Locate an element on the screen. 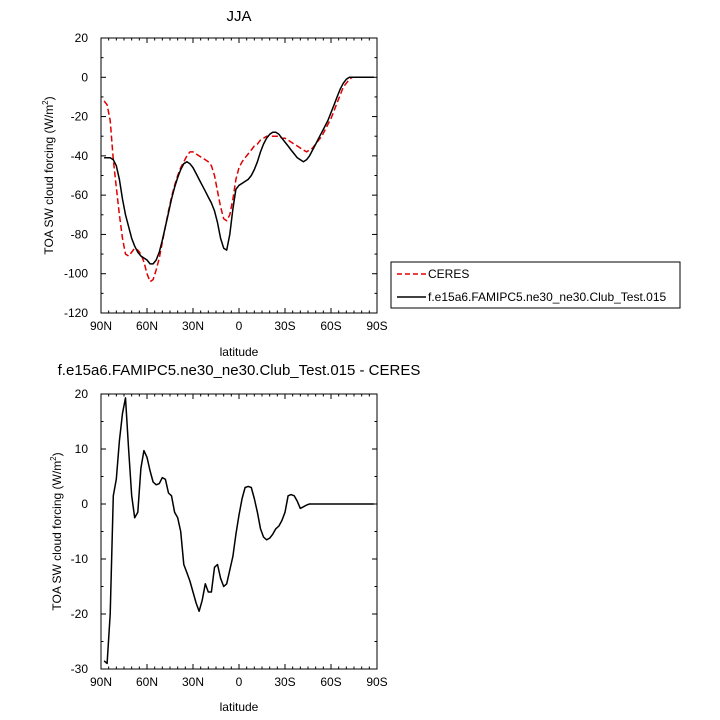  bottom-chart-series is located at coordinates (238, 531).